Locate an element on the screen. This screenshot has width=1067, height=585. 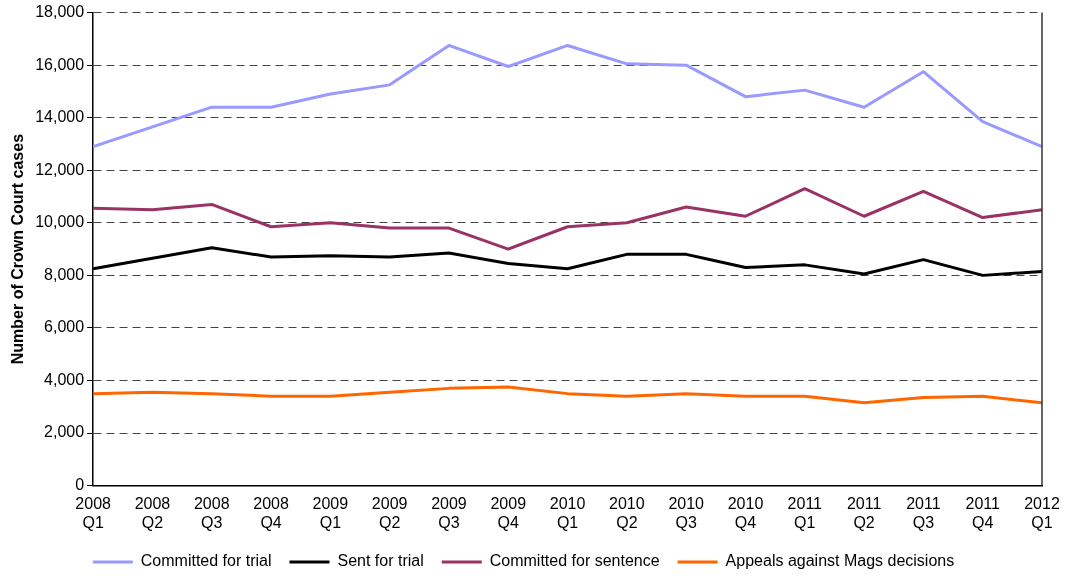
y-tick-label: 0 is located at coordinates (80, 485).